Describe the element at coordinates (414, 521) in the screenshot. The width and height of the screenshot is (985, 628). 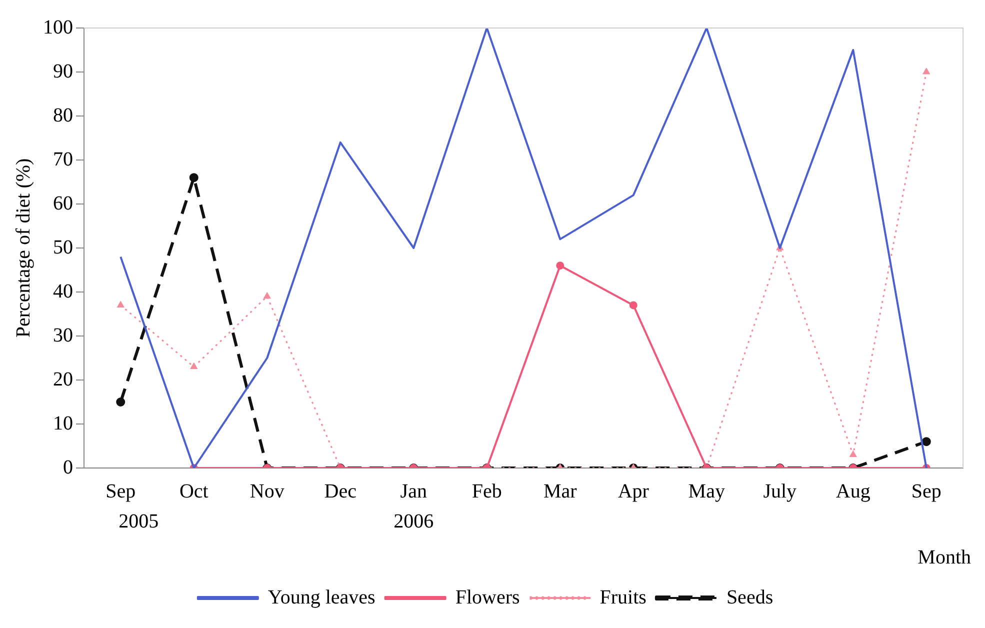
I see `text: 2006` at that location.